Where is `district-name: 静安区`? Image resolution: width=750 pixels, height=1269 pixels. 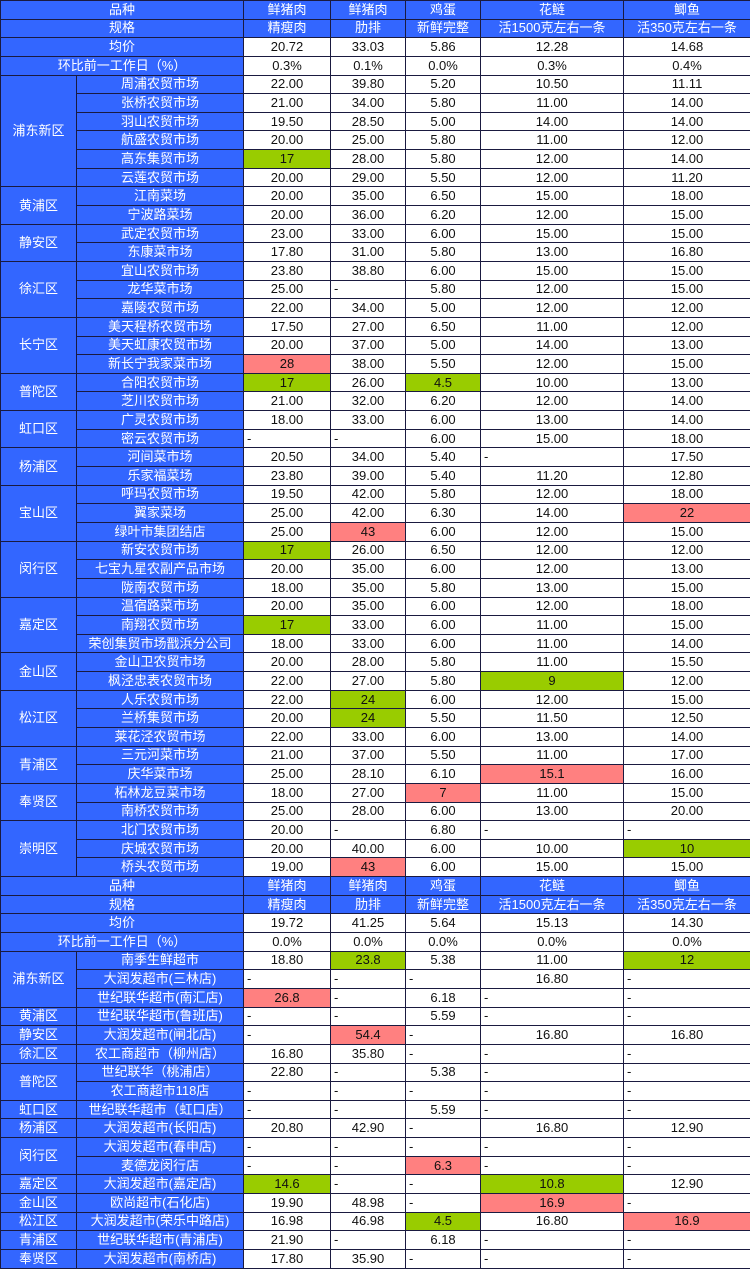
district-name: 静安区 is located at coordinates (39, 1035).